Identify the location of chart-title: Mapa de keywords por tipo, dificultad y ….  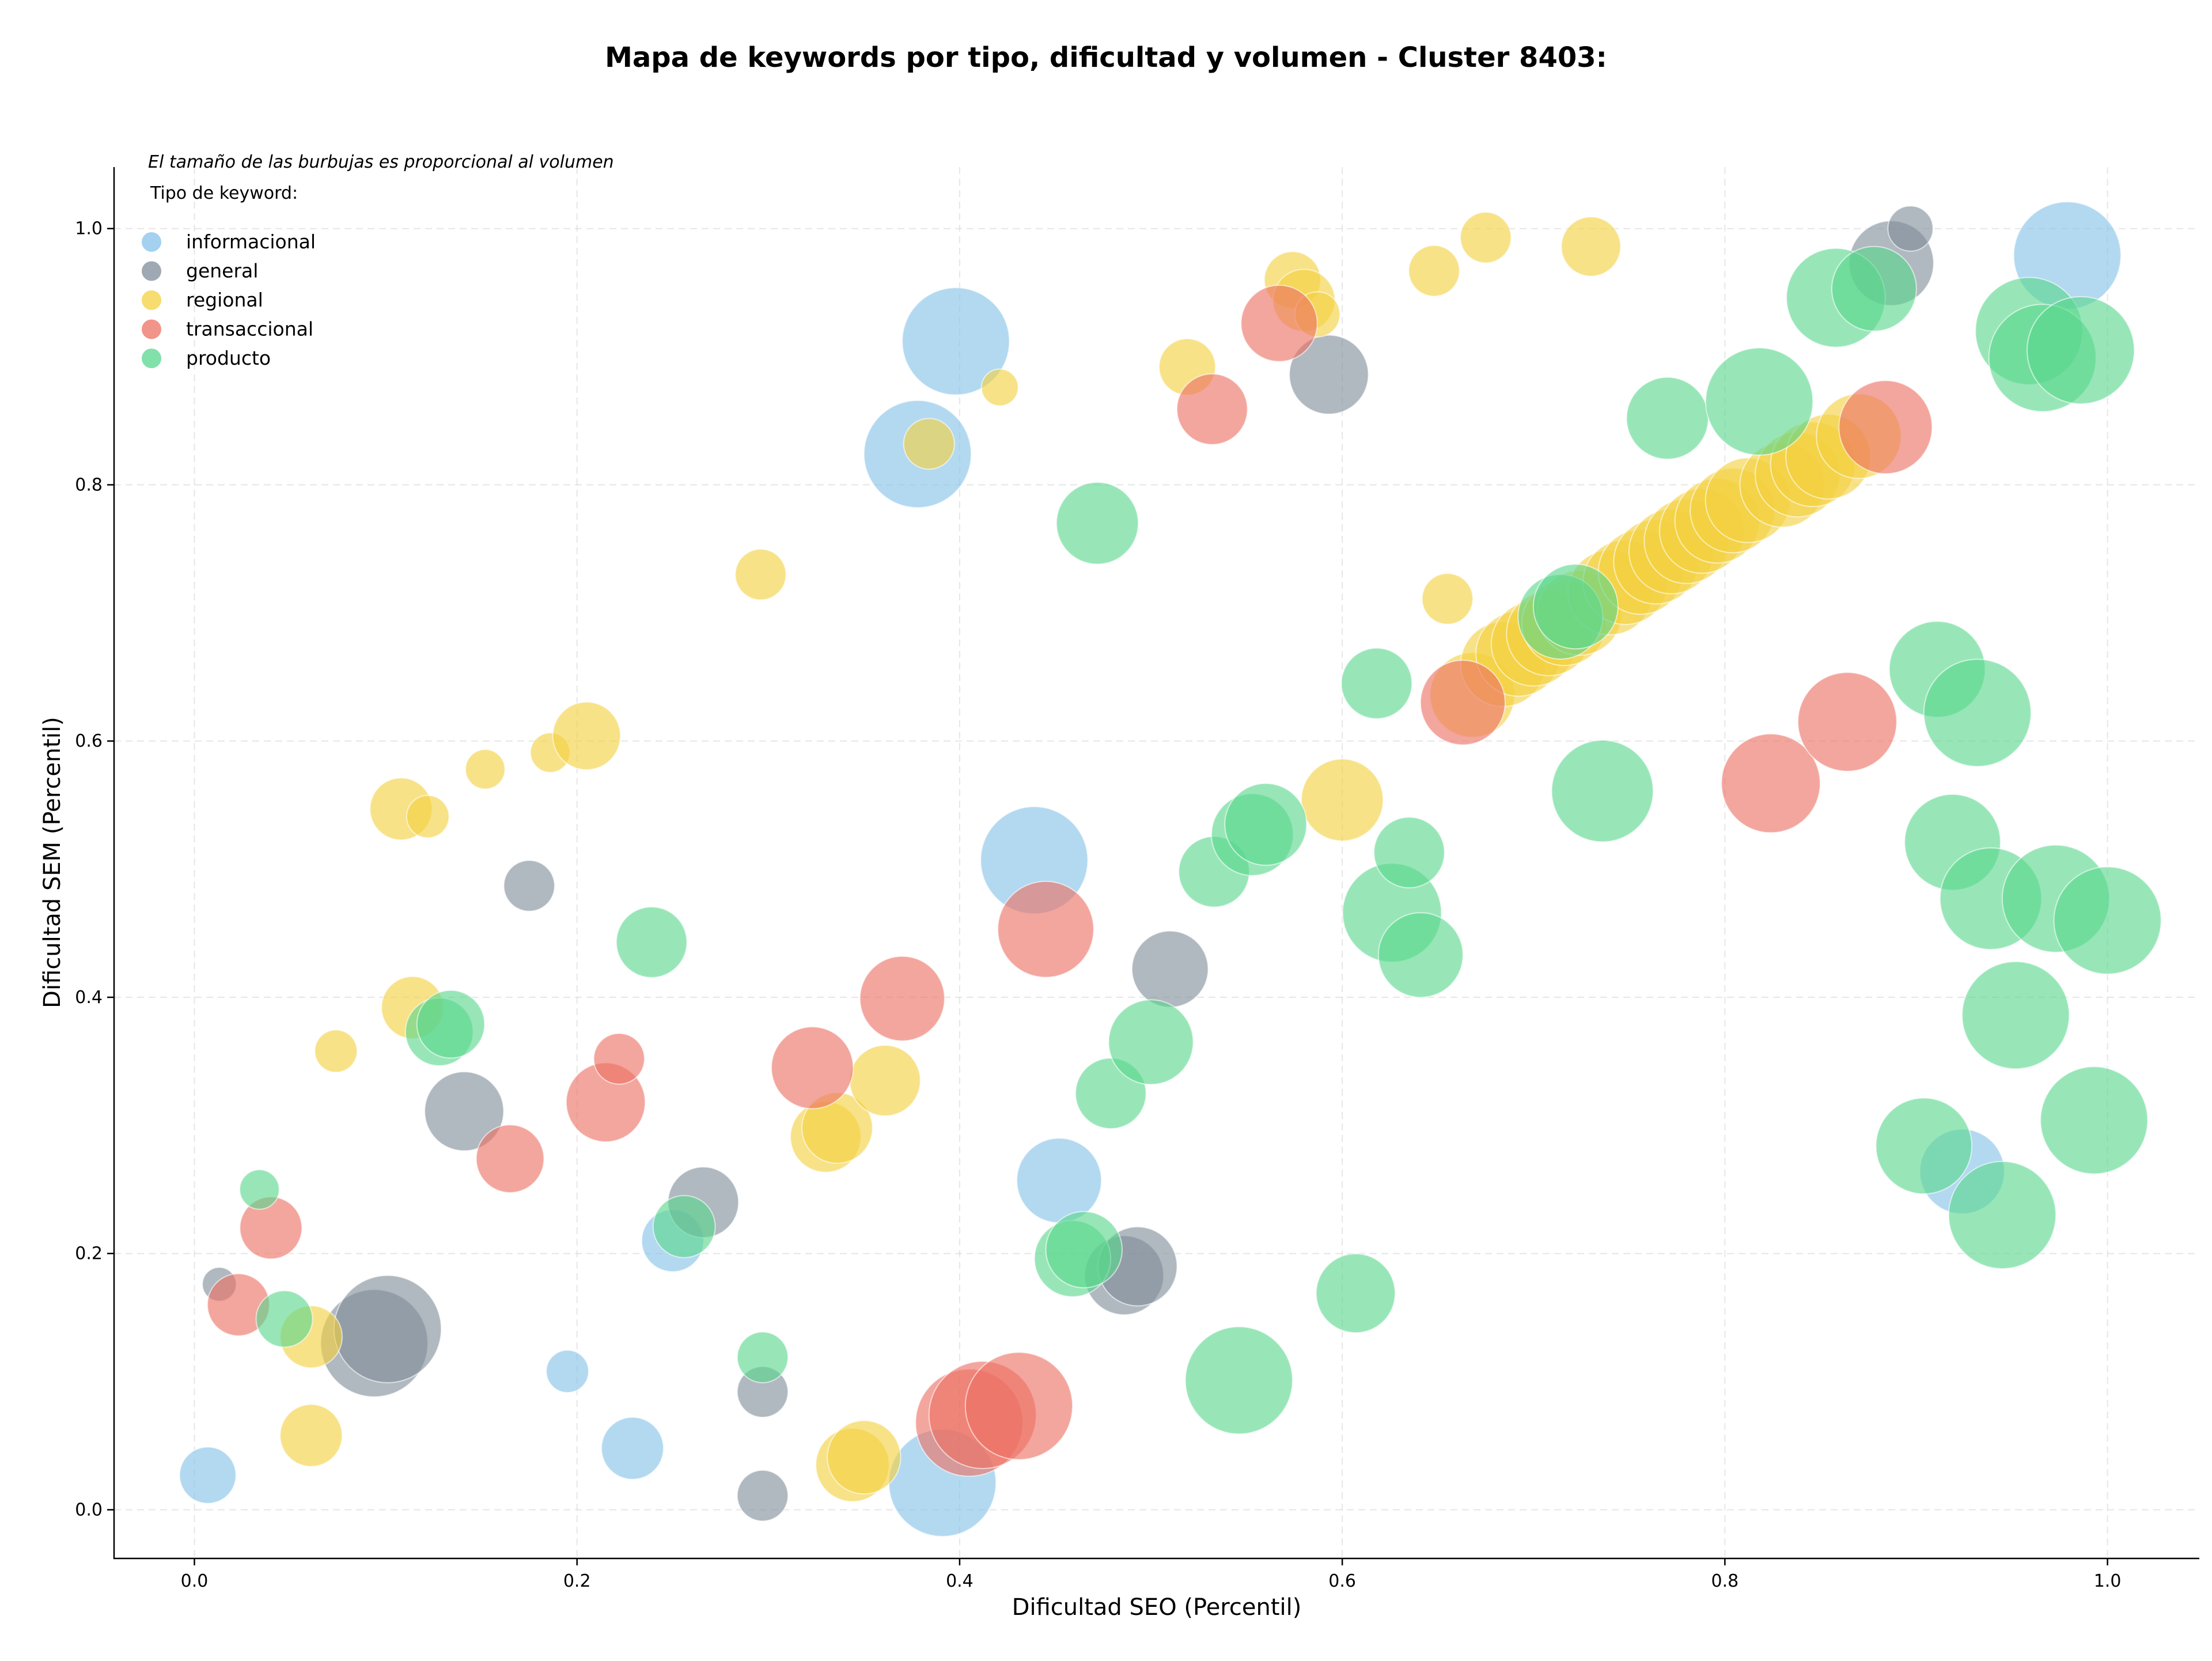
(1106, 57).